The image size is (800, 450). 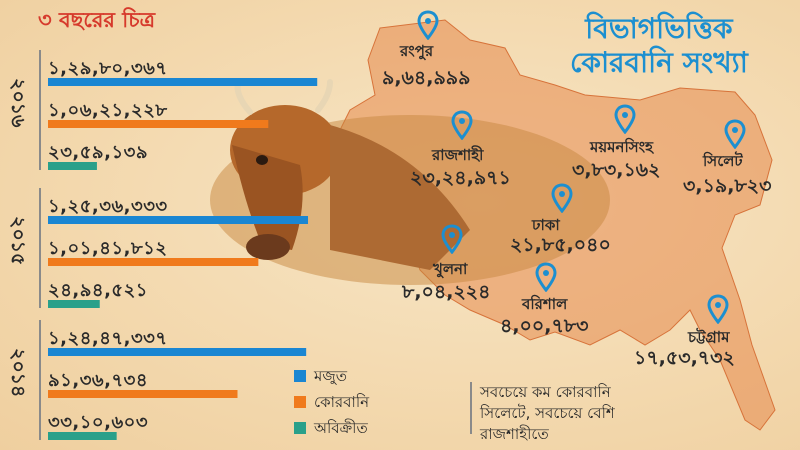 What do you see at coordinates (341, 428) in the screenshot?
I see `legend-label-2: অবিক্রীত` at bounding box center [341, 428].